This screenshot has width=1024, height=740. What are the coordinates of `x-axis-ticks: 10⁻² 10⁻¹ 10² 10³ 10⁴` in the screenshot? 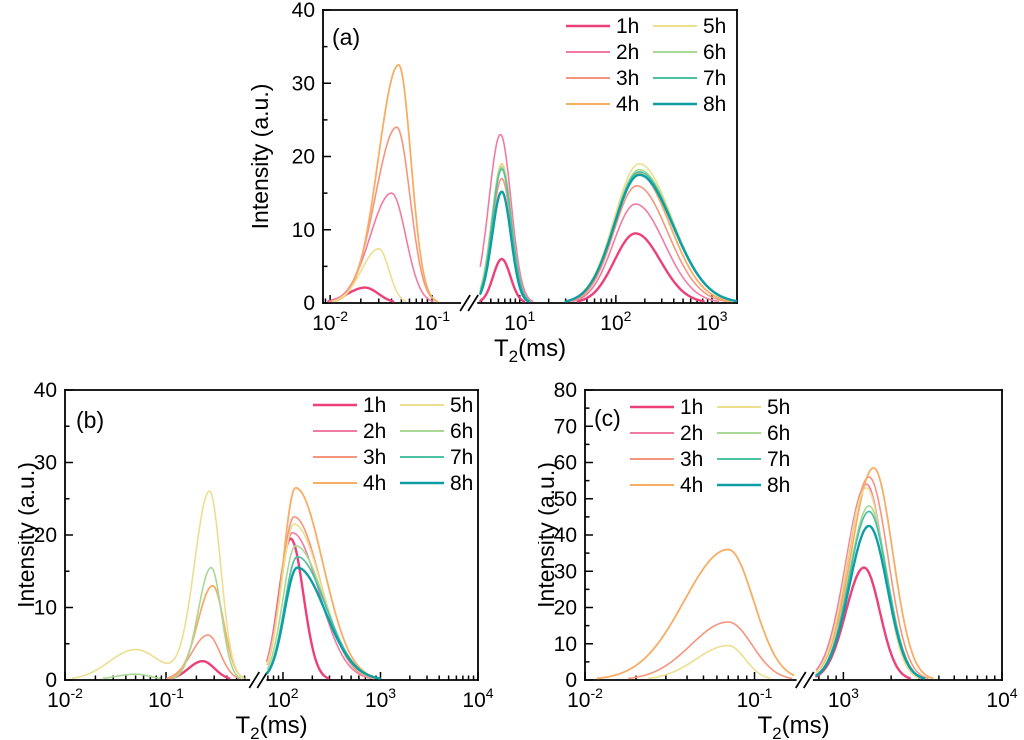 It's located at (270, 692).